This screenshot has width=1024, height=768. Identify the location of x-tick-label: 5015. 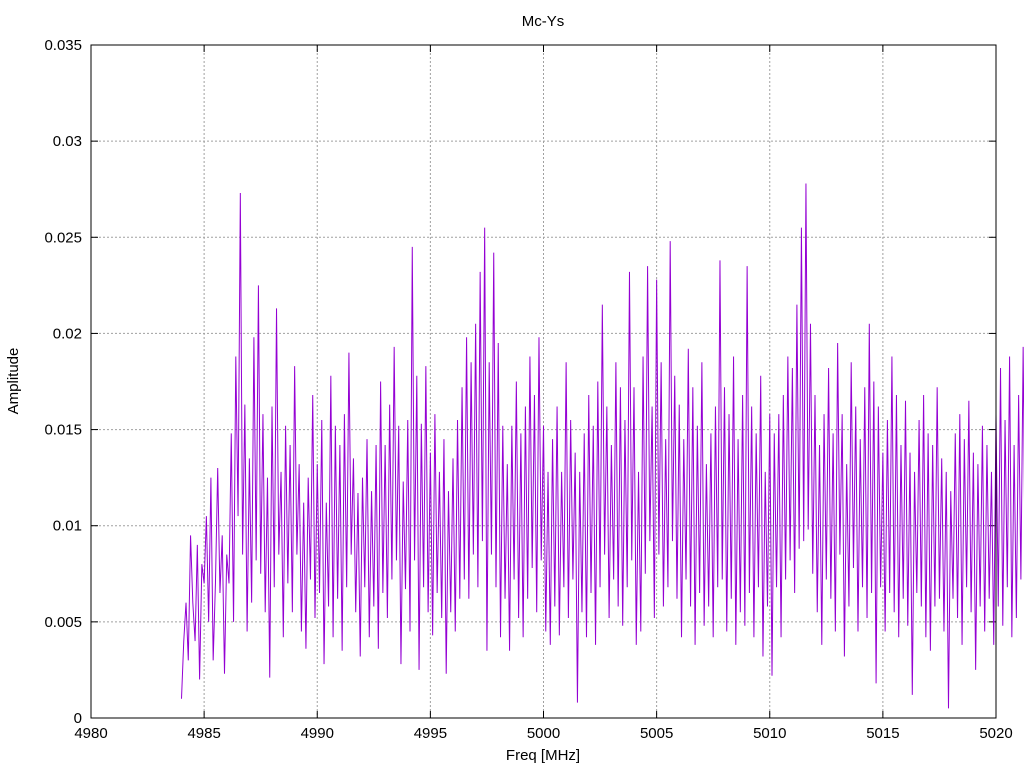
(882, 733).